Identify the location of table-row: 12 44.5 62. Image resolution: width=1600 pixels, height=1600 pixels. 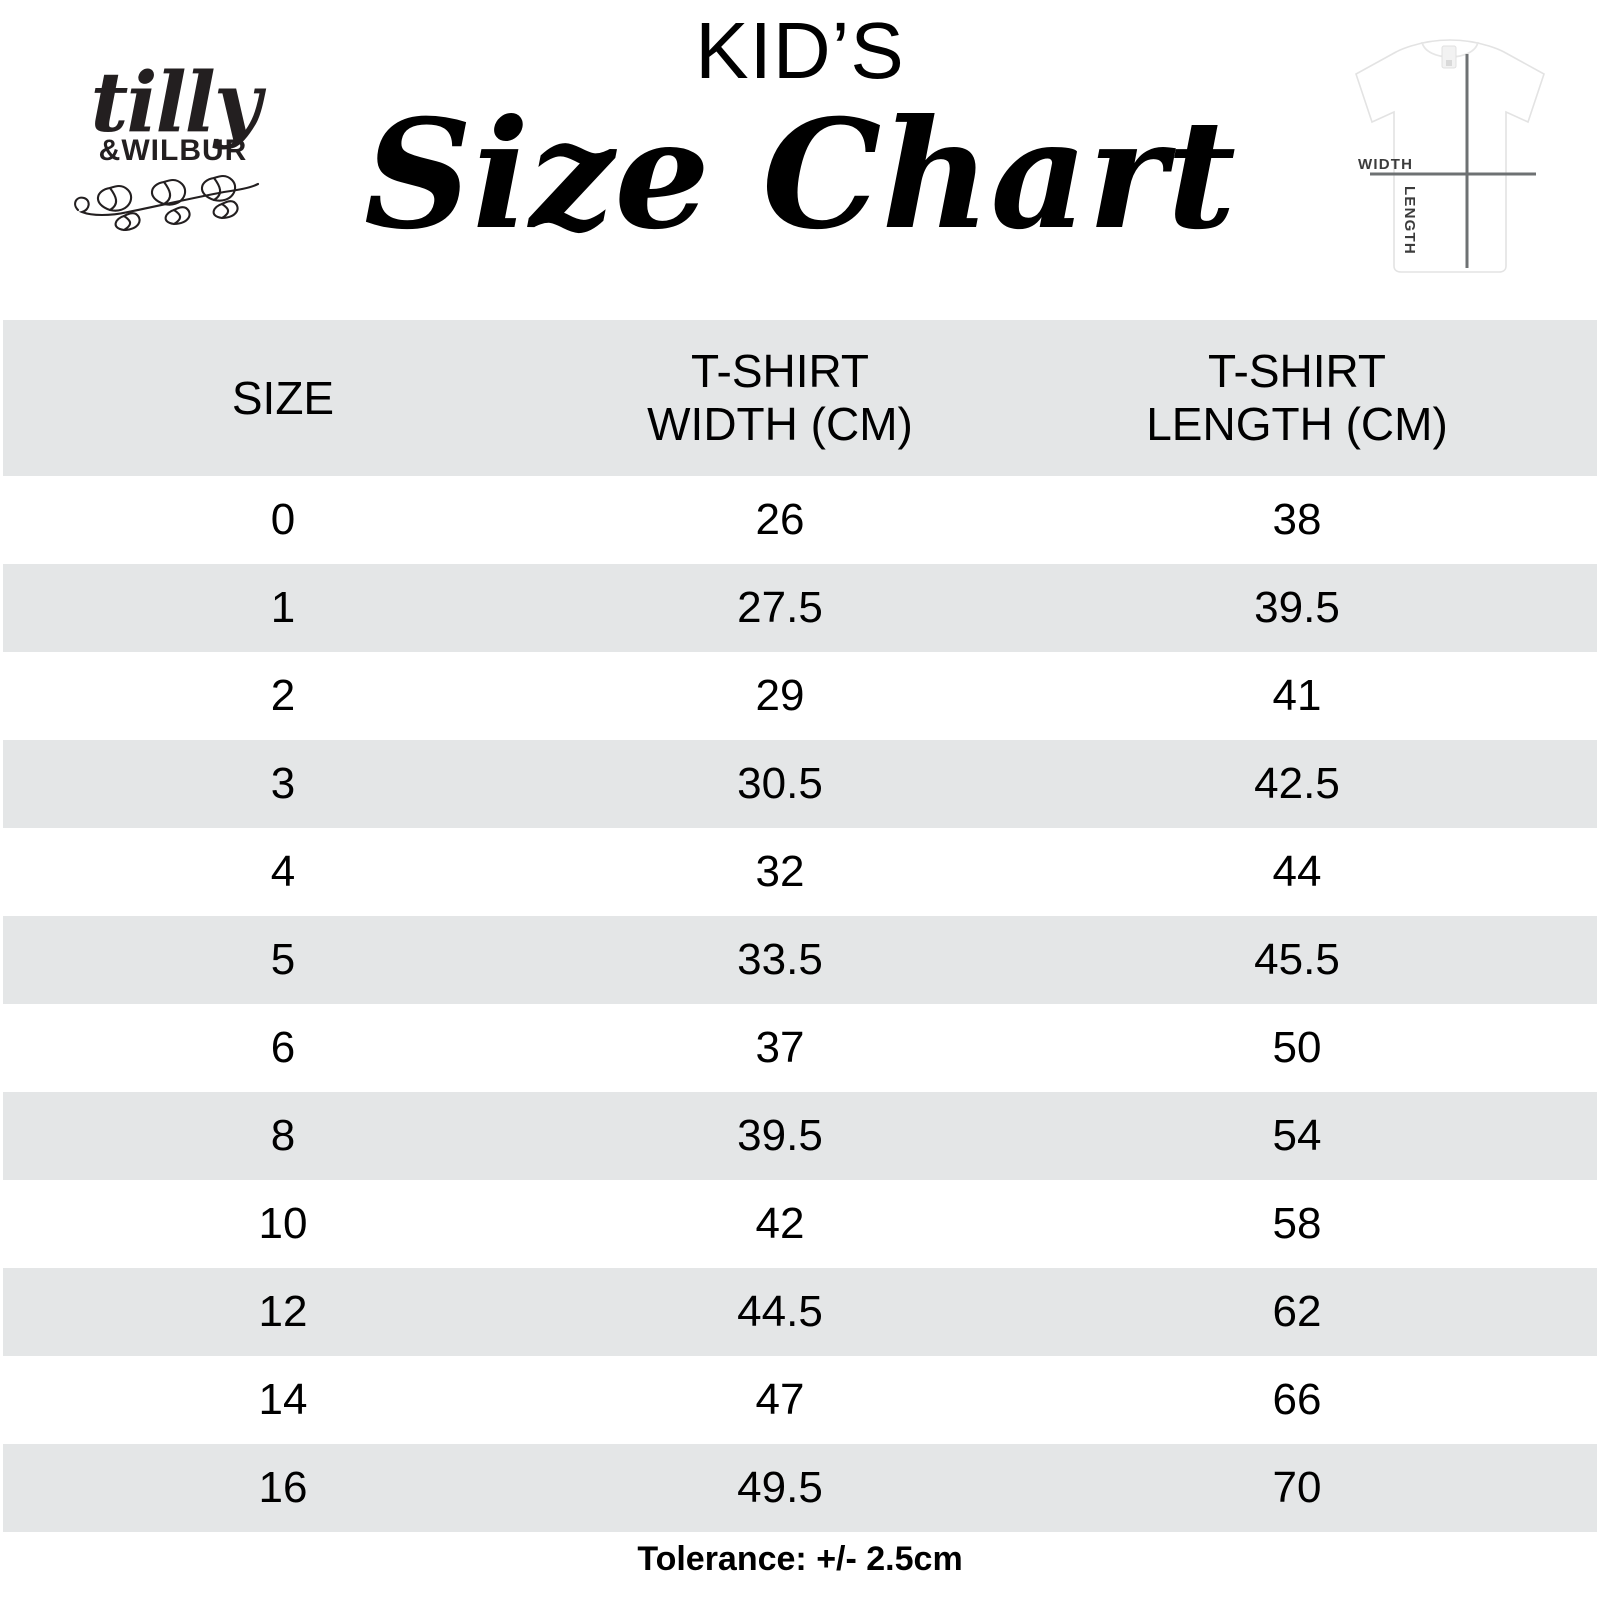
(800, 1312).